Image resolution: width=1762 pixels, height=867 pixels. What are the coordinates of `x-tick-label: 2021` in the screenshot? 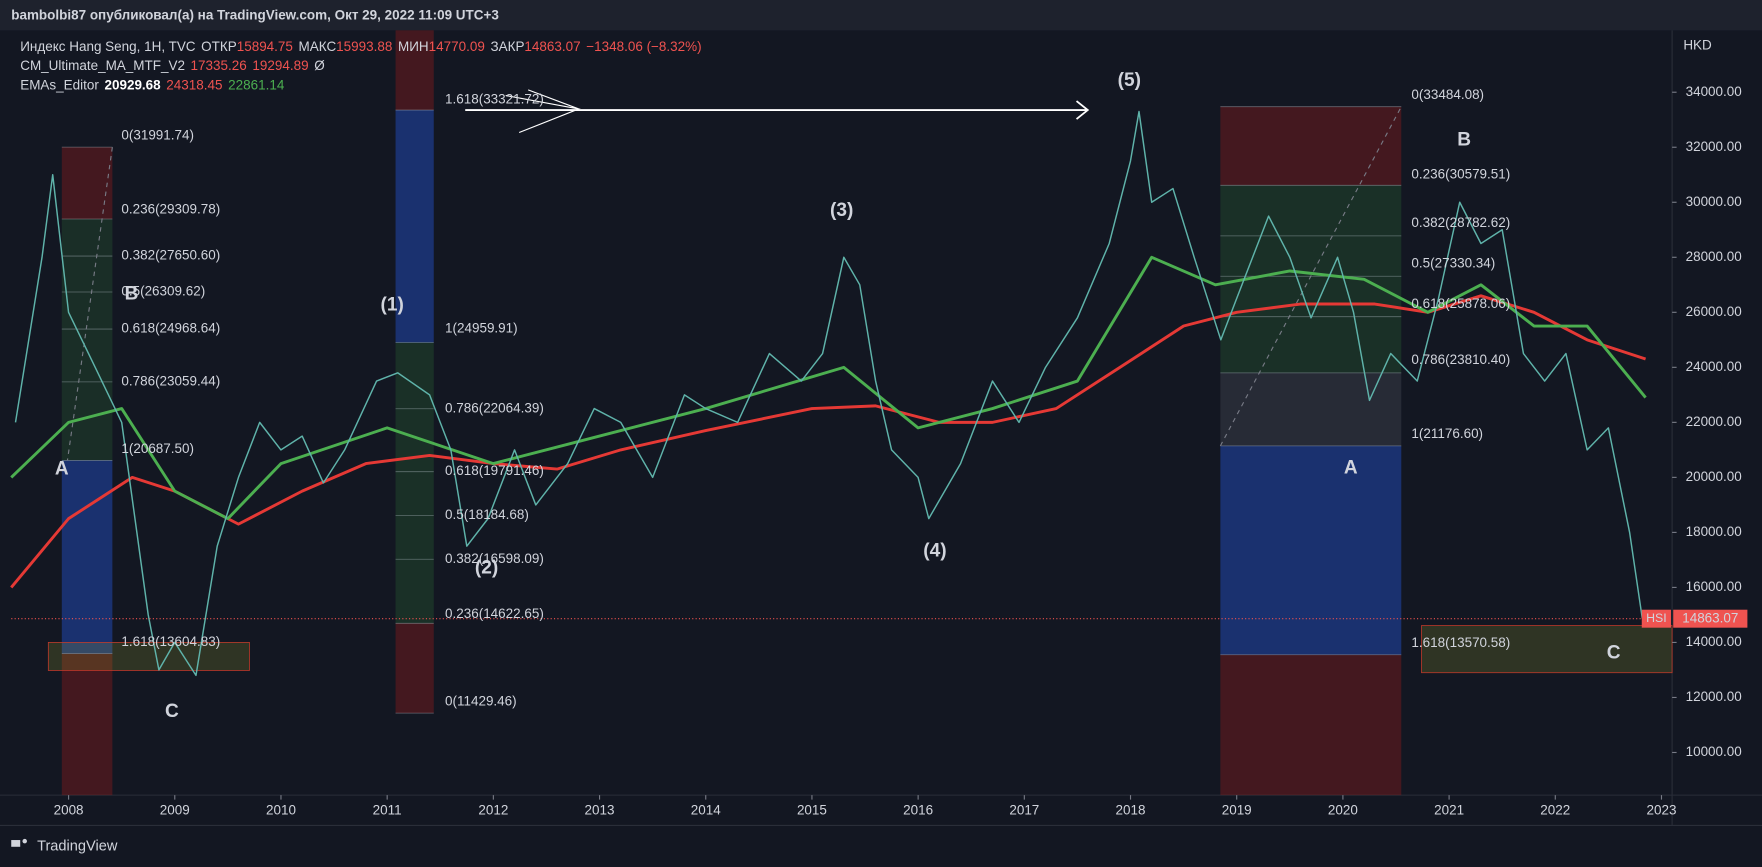 It's located at (1449, 809).